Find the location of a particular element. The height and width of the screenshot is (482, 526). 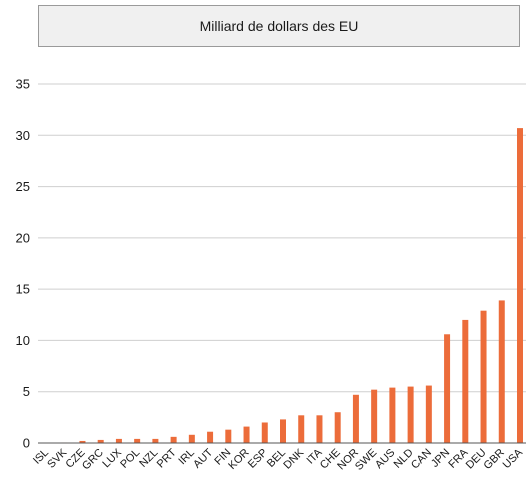

y-tick-label: 5 is located at coordinates (26, 391).